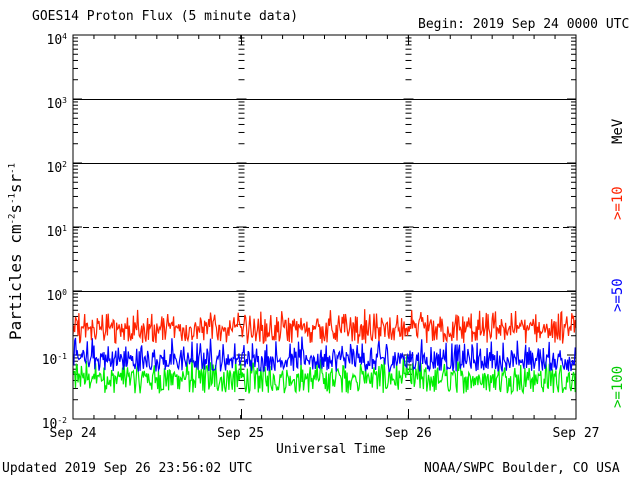  Describe the element at coordinates (576, 433) in the screenshot. I see `x-tick-label: Sep 27` at that location.